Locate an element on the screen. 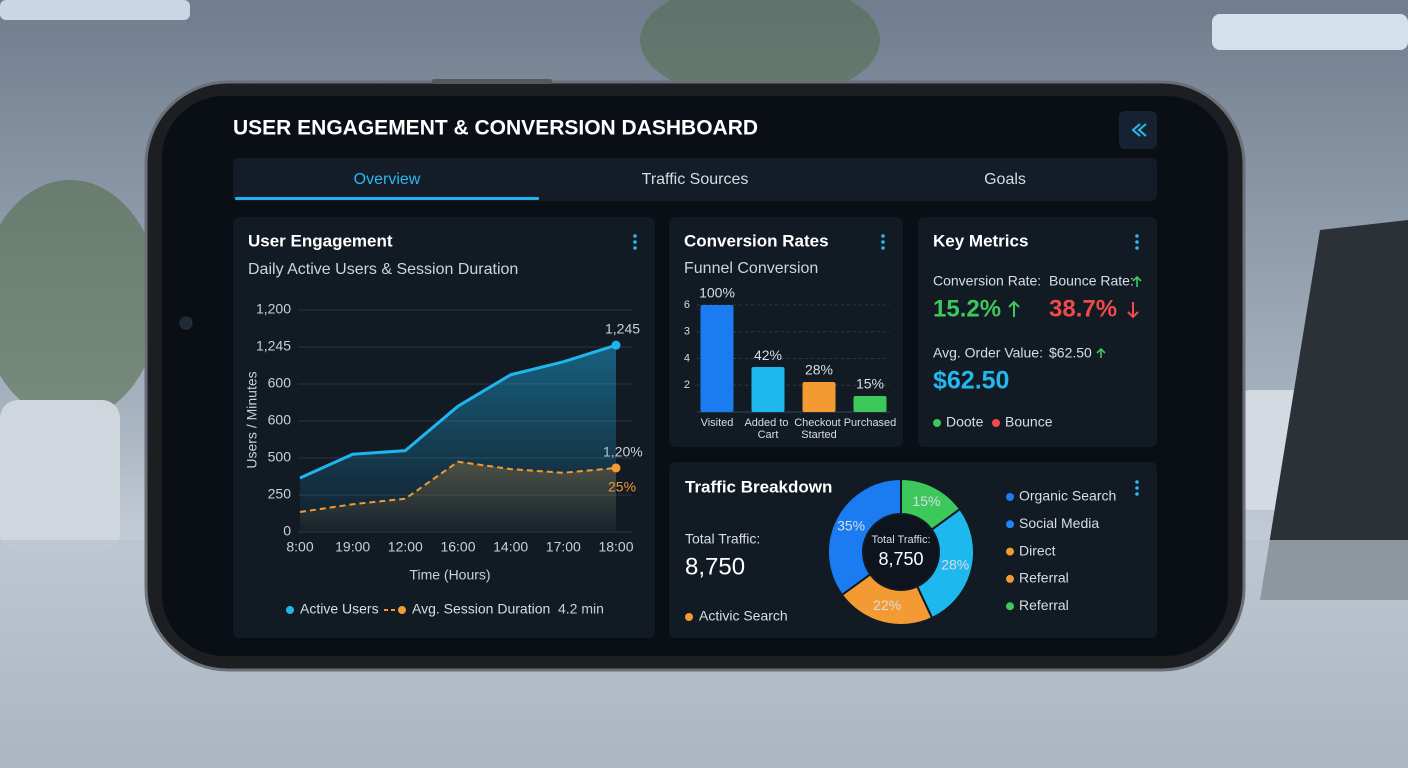 This screenshot has width=1408, height=768. tab-bar is located at coordinates (695, 179).